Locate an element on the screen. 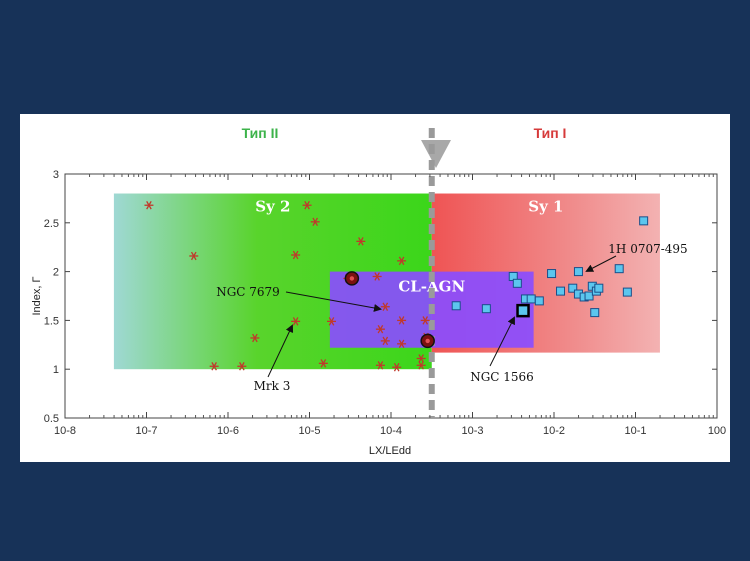 This screenshot has width=750, height=561. annotation-ngc-7679: NGC 7679 is located at coordinates (248, 292).